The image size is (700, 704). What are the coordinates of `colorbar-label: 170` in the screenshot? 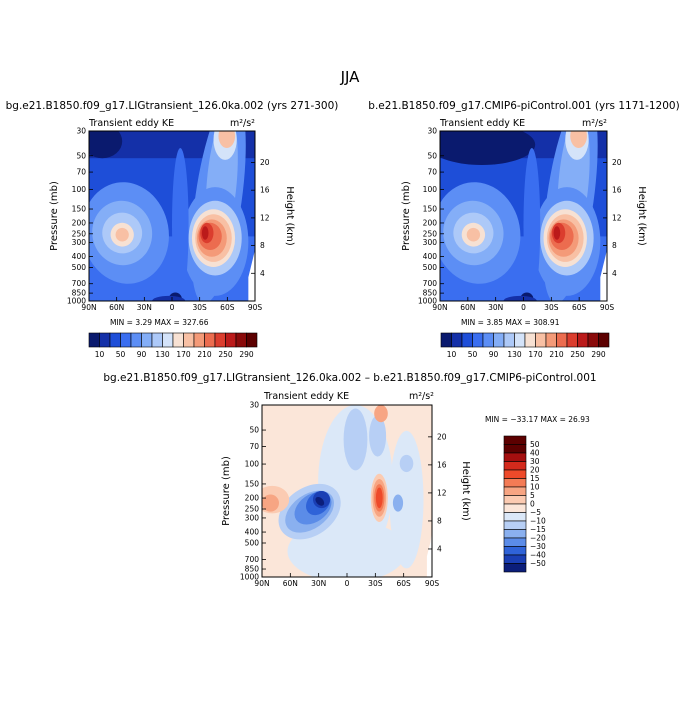 It's located at (183, 354).